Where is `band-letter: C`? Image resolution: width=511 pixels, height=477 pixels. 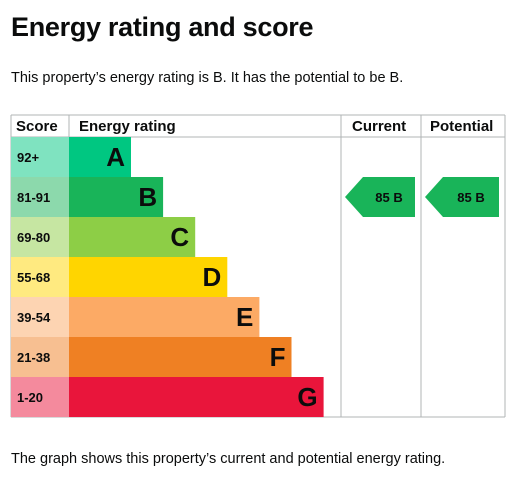 band-letter: C is located at coordinates (179, 237).